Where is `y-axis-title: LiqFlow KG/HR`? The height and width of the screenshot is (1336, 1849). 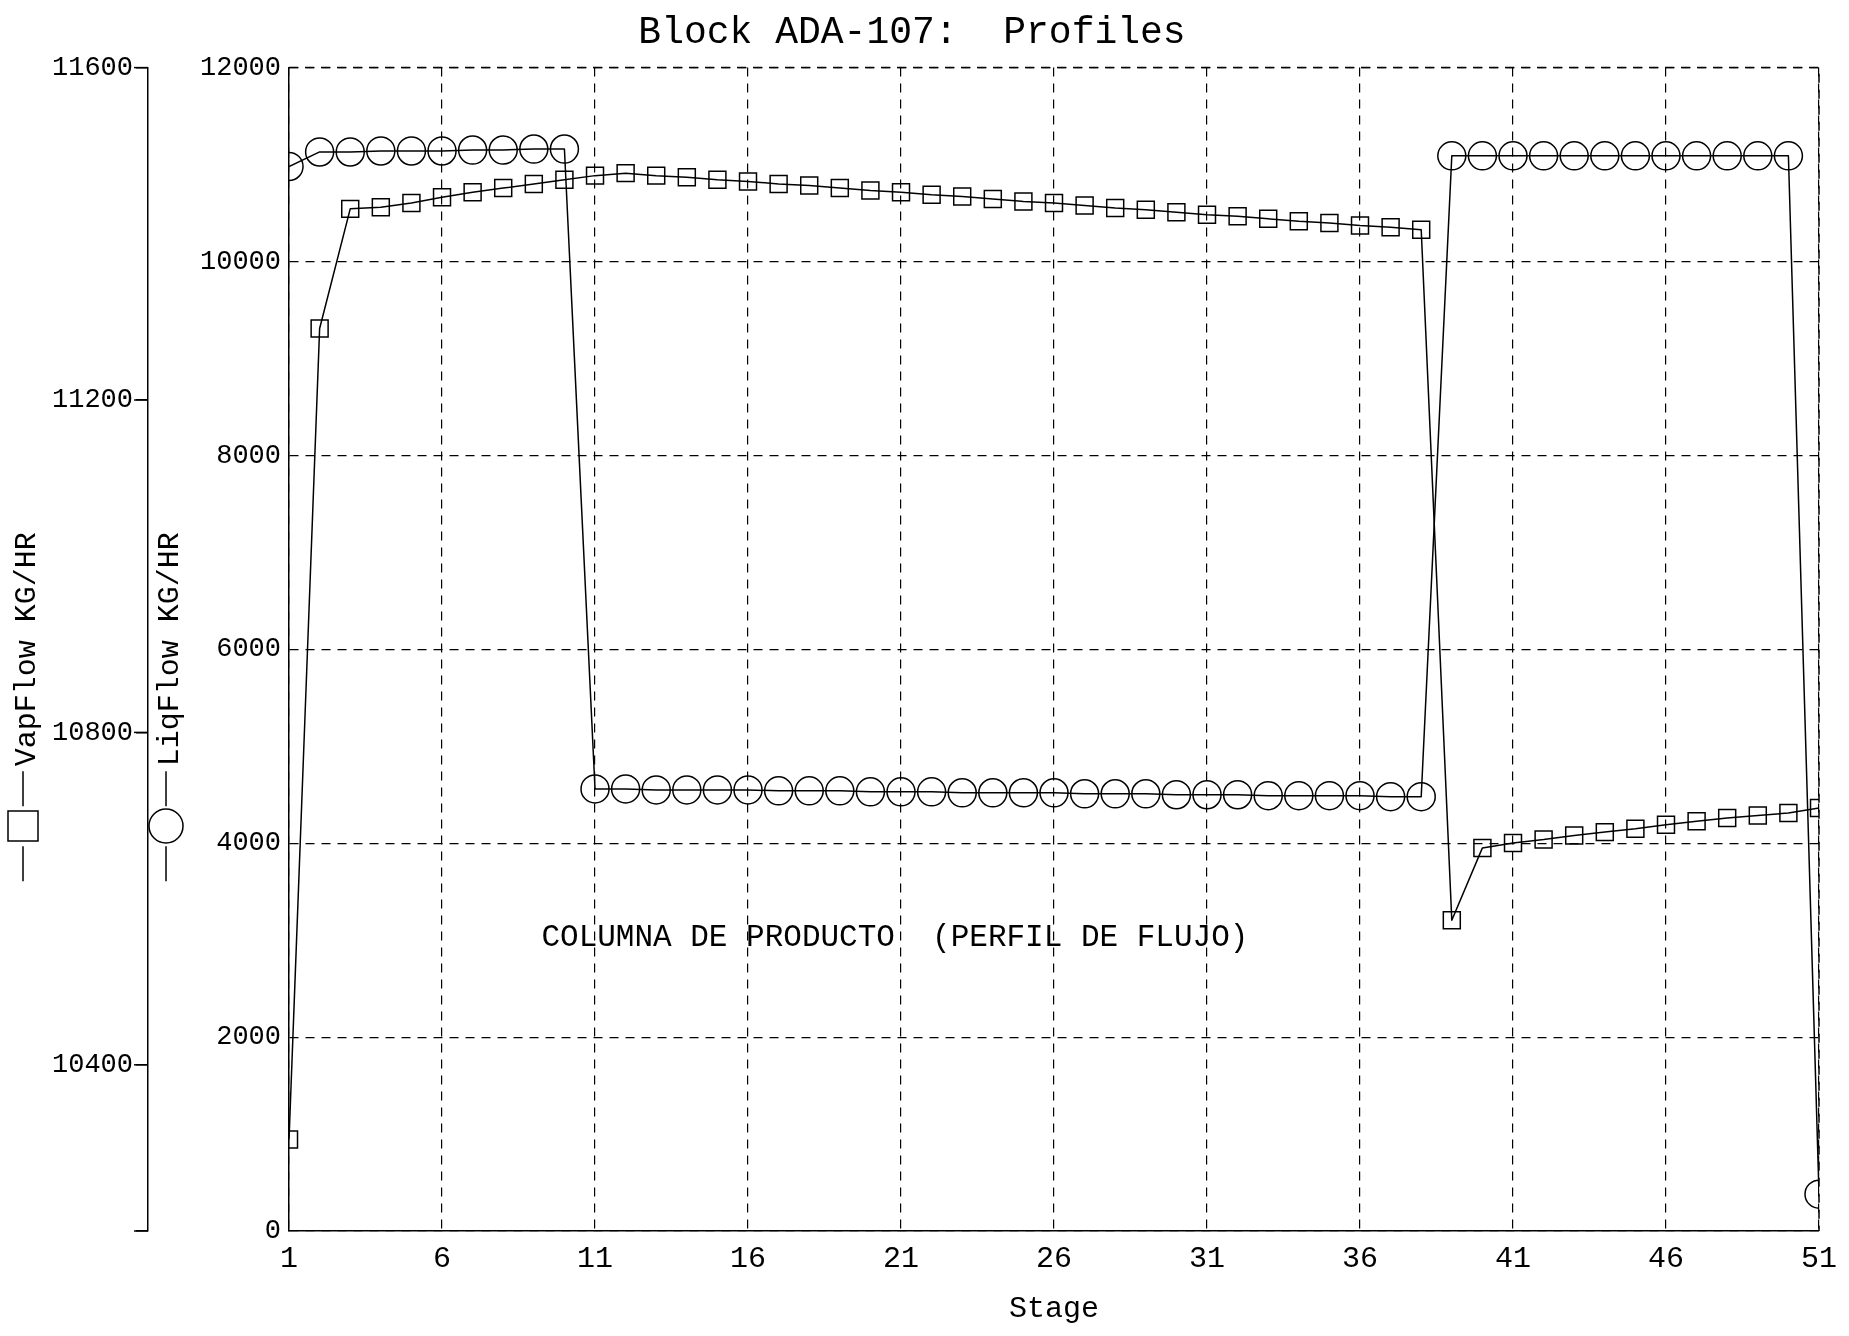
y-axis-title: LiqFlow KG/HR is located at coordinates (169, 649).